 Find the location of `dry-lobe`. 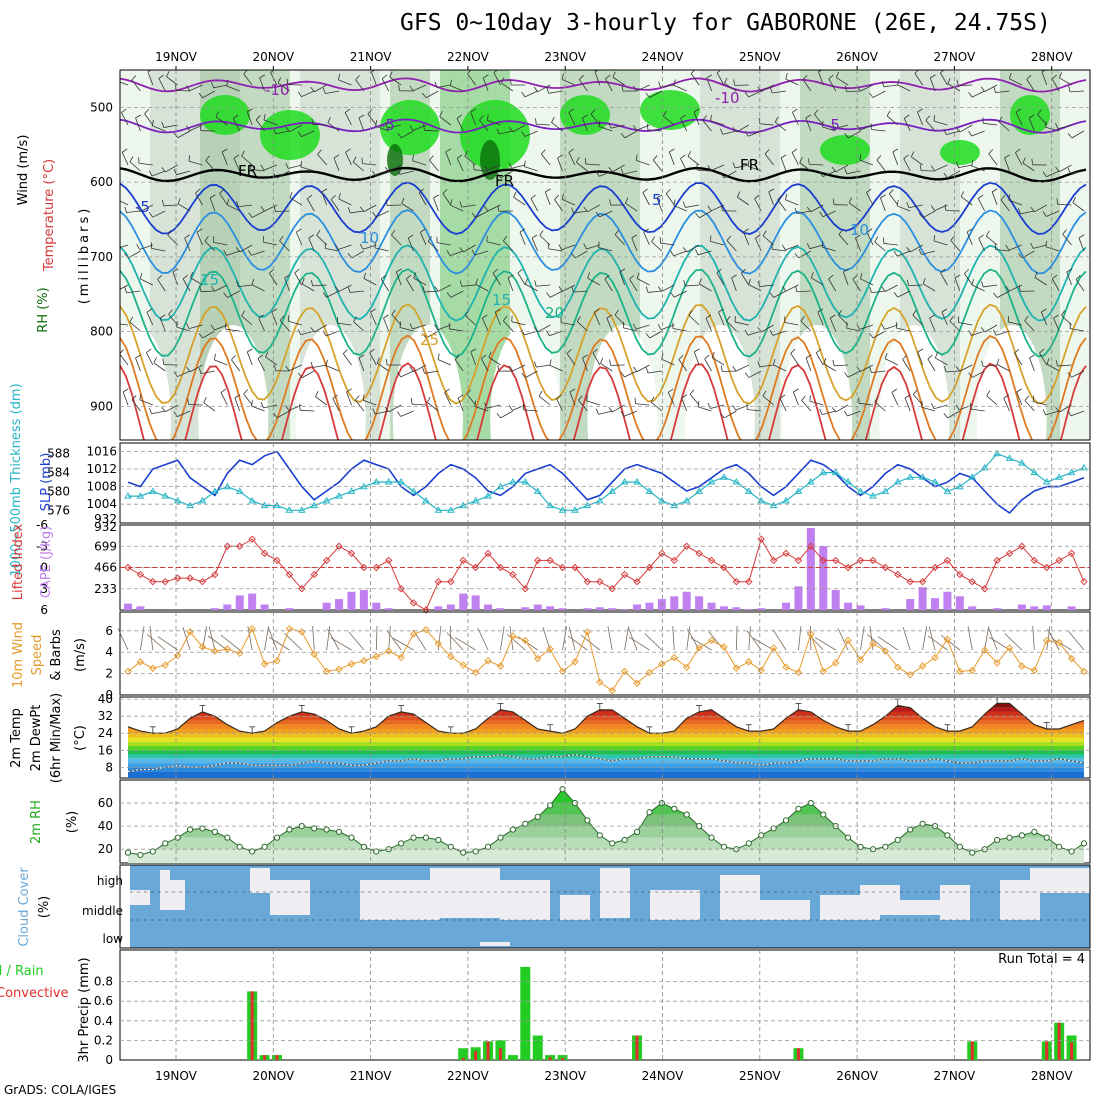

dry-lobe is located at coordinates (719, 382).